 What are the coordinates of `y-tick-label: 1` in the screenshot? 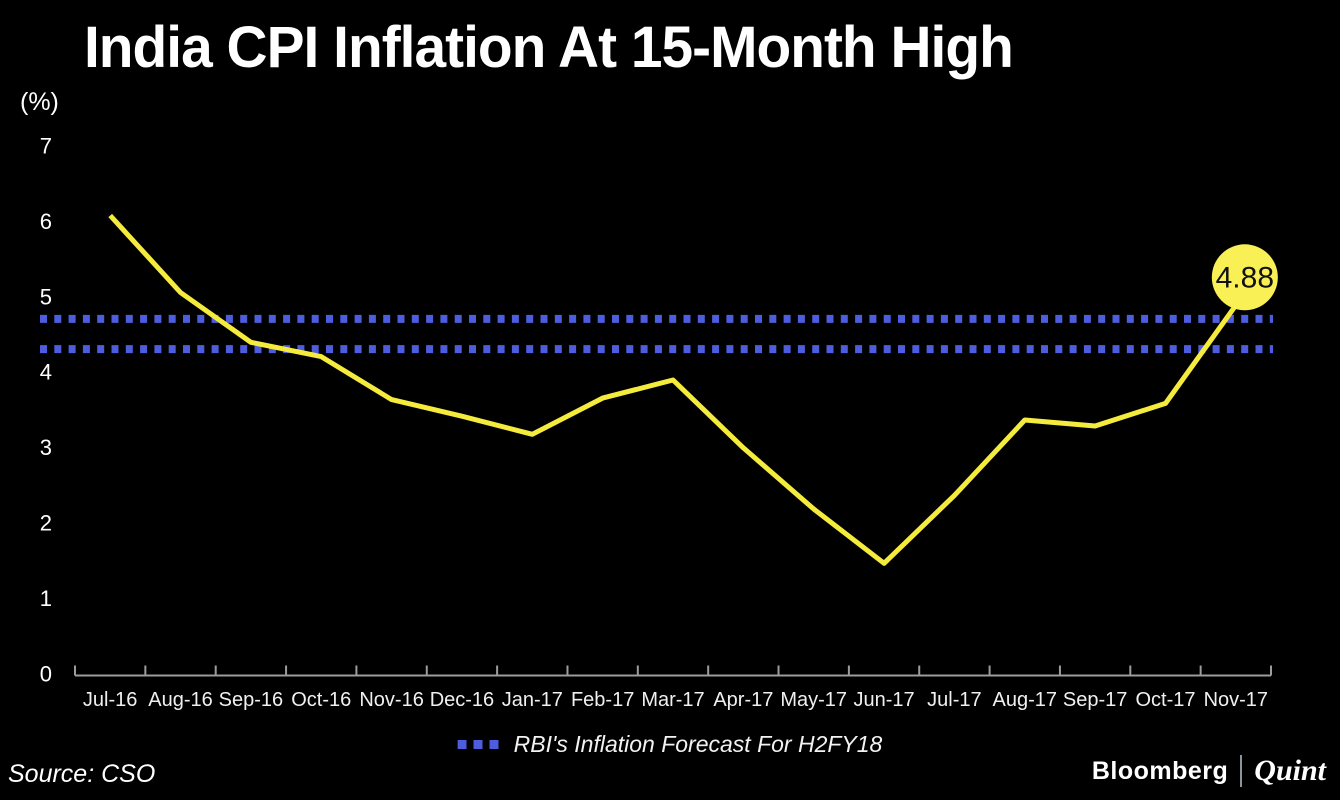 It's located at (46, 598).